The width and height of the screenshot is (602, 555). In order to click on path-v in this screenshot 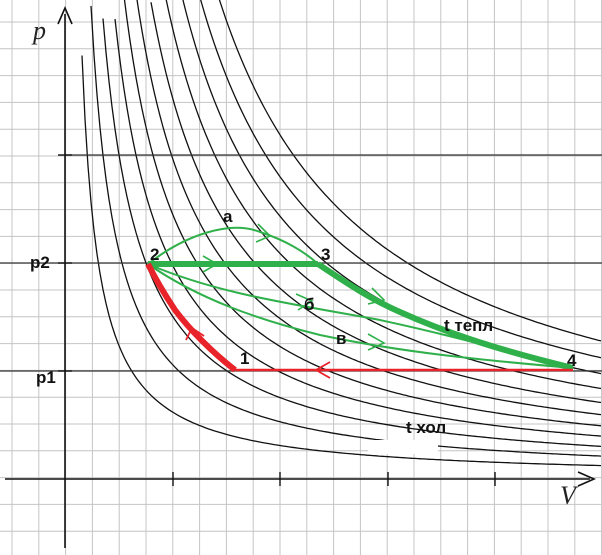, I will do `click(360, 316)`.